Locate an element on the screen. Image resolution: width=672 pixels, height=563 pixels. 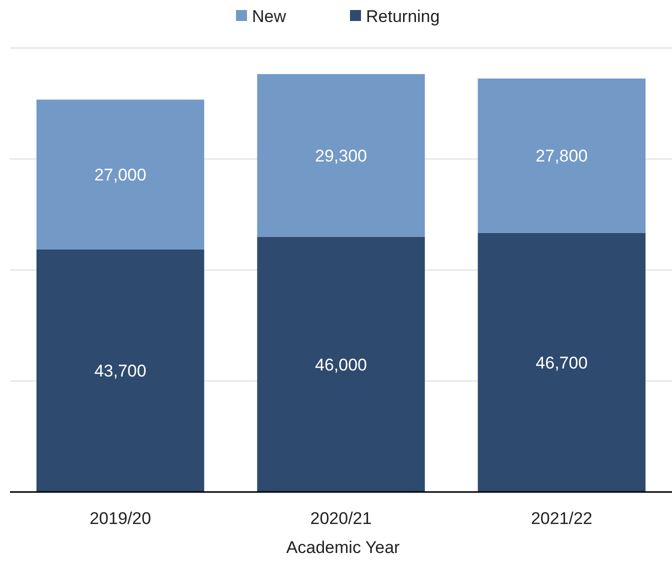
x-tick-label: 2020/21 is located at coordinates (341, 518).